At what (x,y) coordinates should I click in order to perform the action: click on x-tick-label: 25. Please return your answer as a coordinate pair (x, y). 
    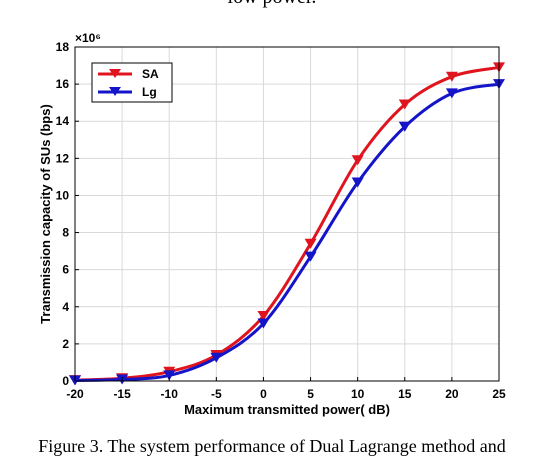
    Looking at the image, I should click on (499, 394).